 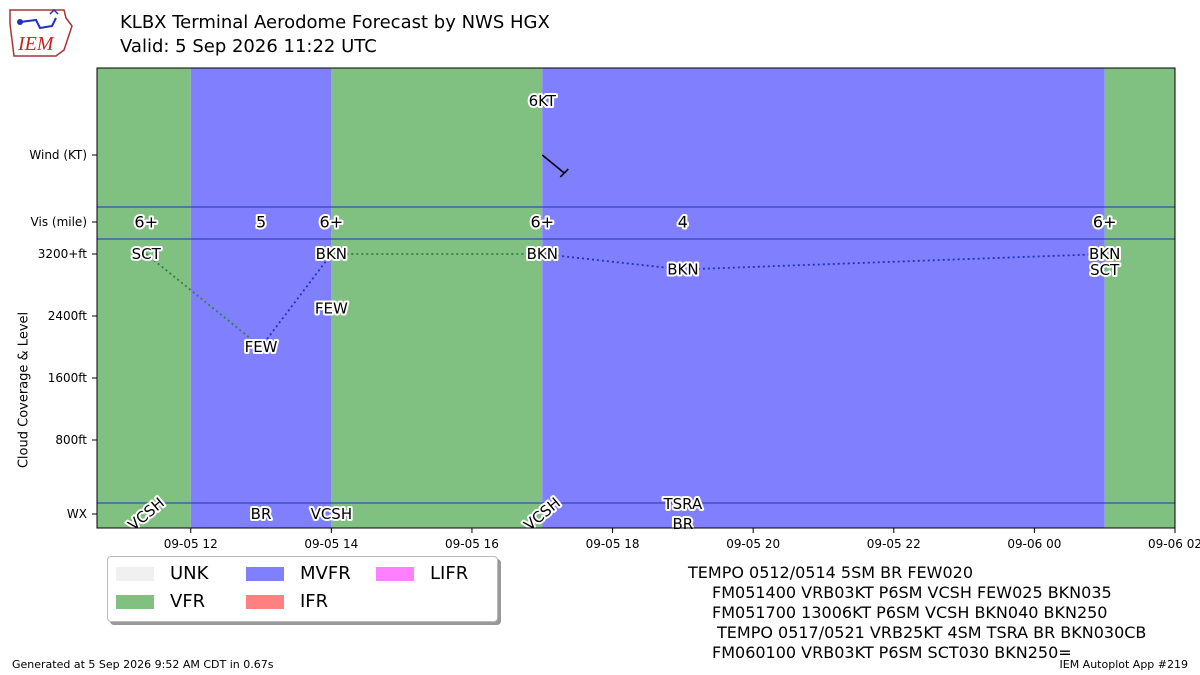 I want to click on x-tick-label: 09-05 16, so click(x=472, y=543).